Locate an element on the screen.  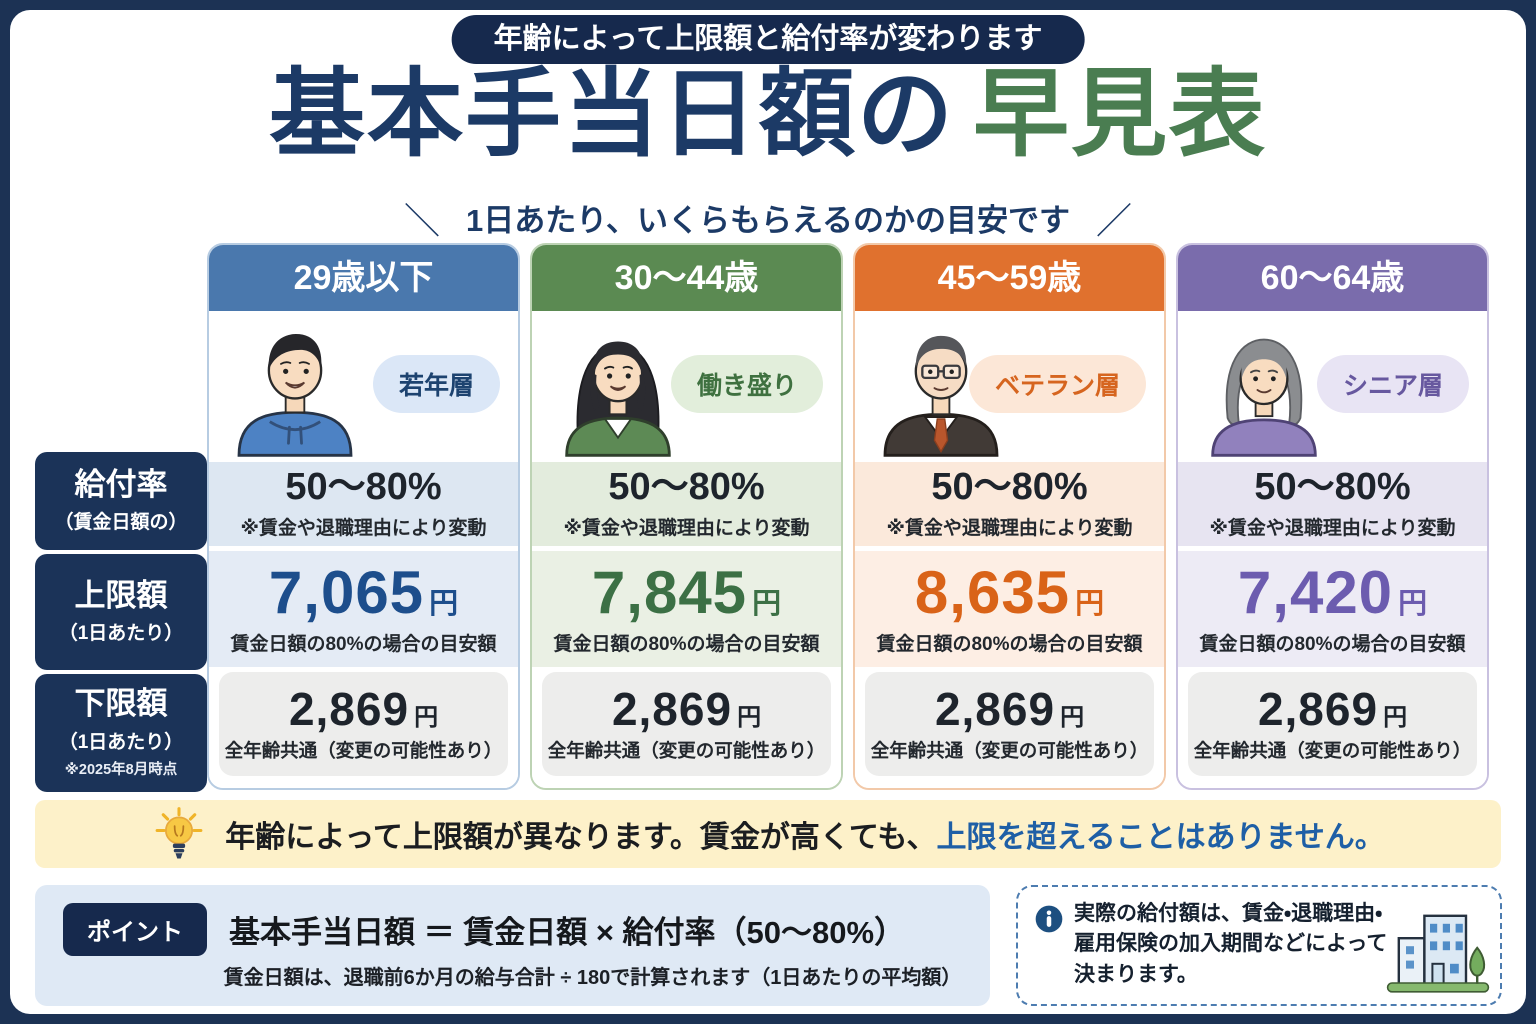
info-line: 実際の給付額は、賃金・退職理由・ is located at coordinates (1228, 913).